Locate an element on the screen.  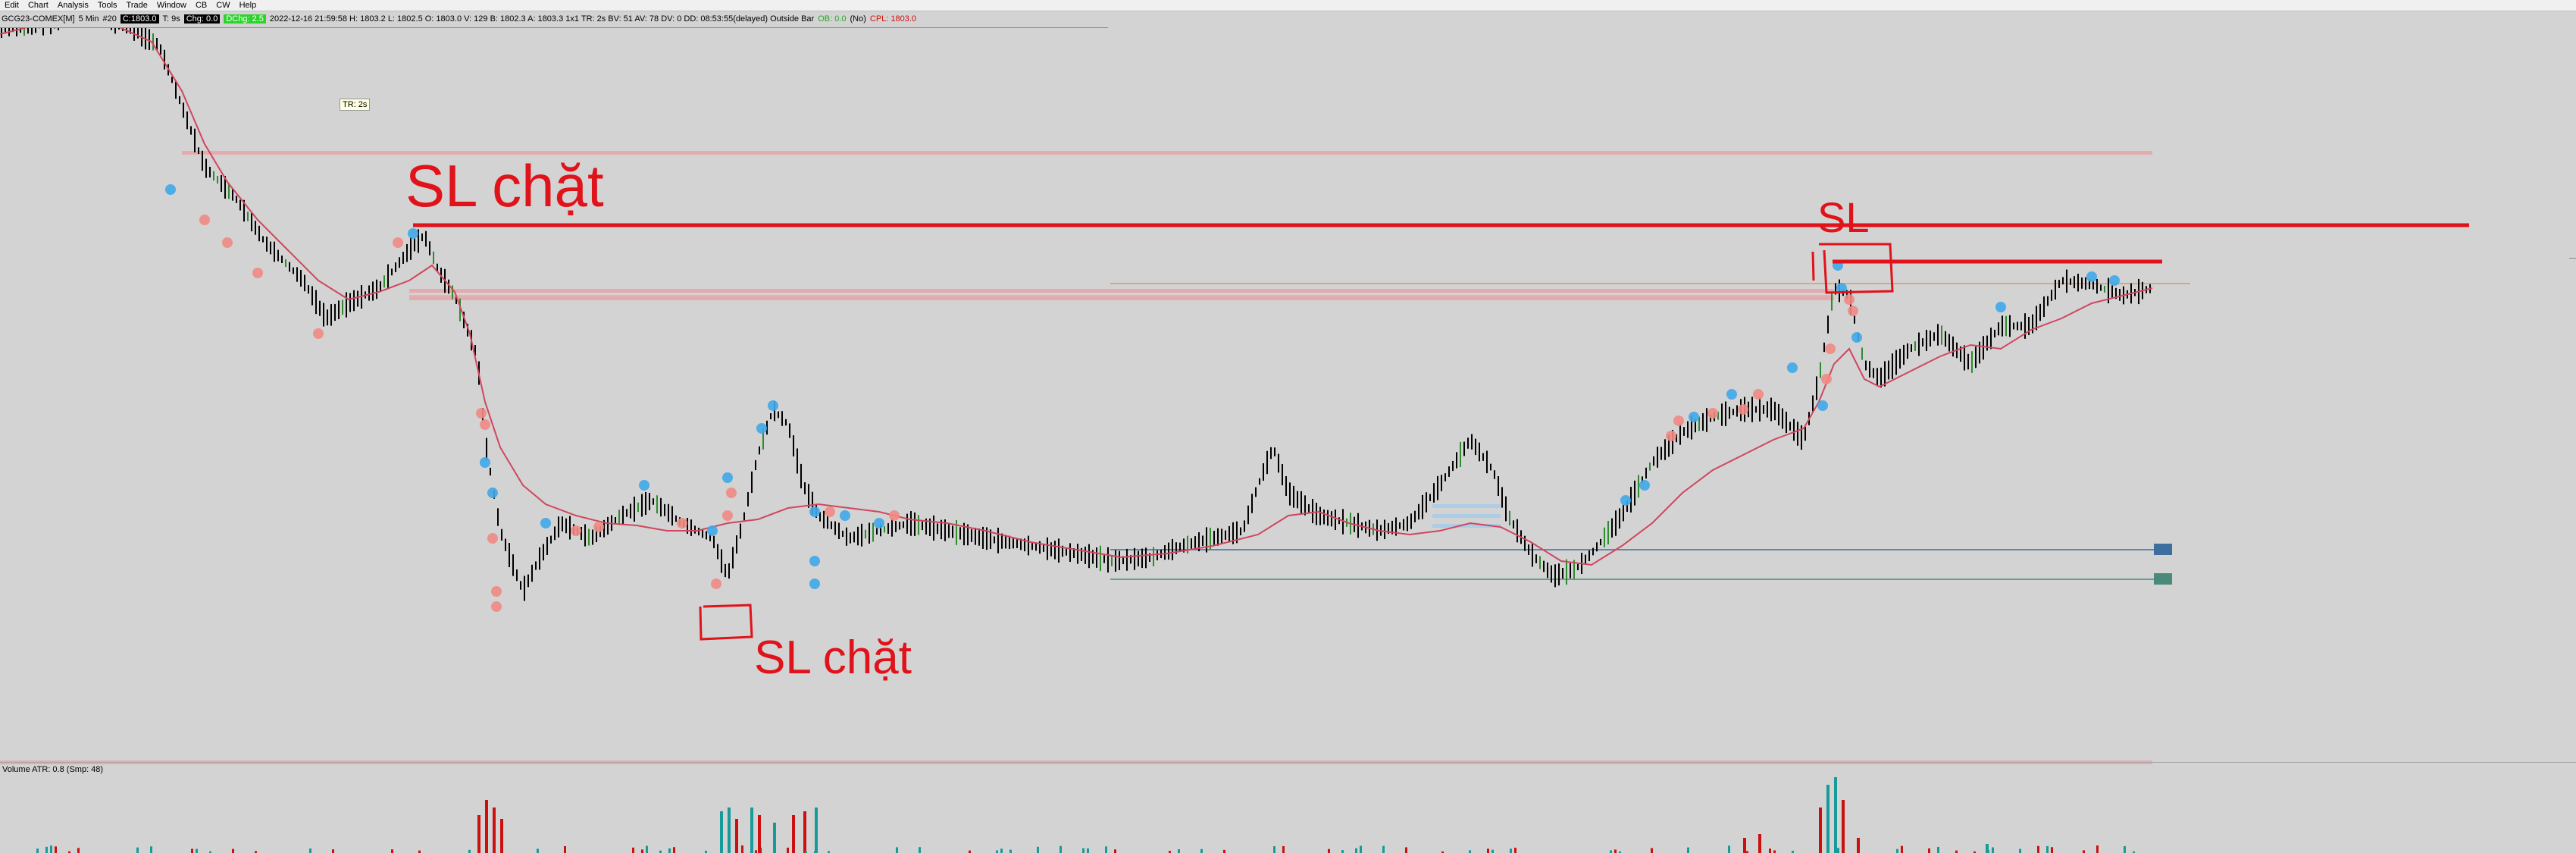
menu-analysis: Analysis is located at coordinates (73, 5).